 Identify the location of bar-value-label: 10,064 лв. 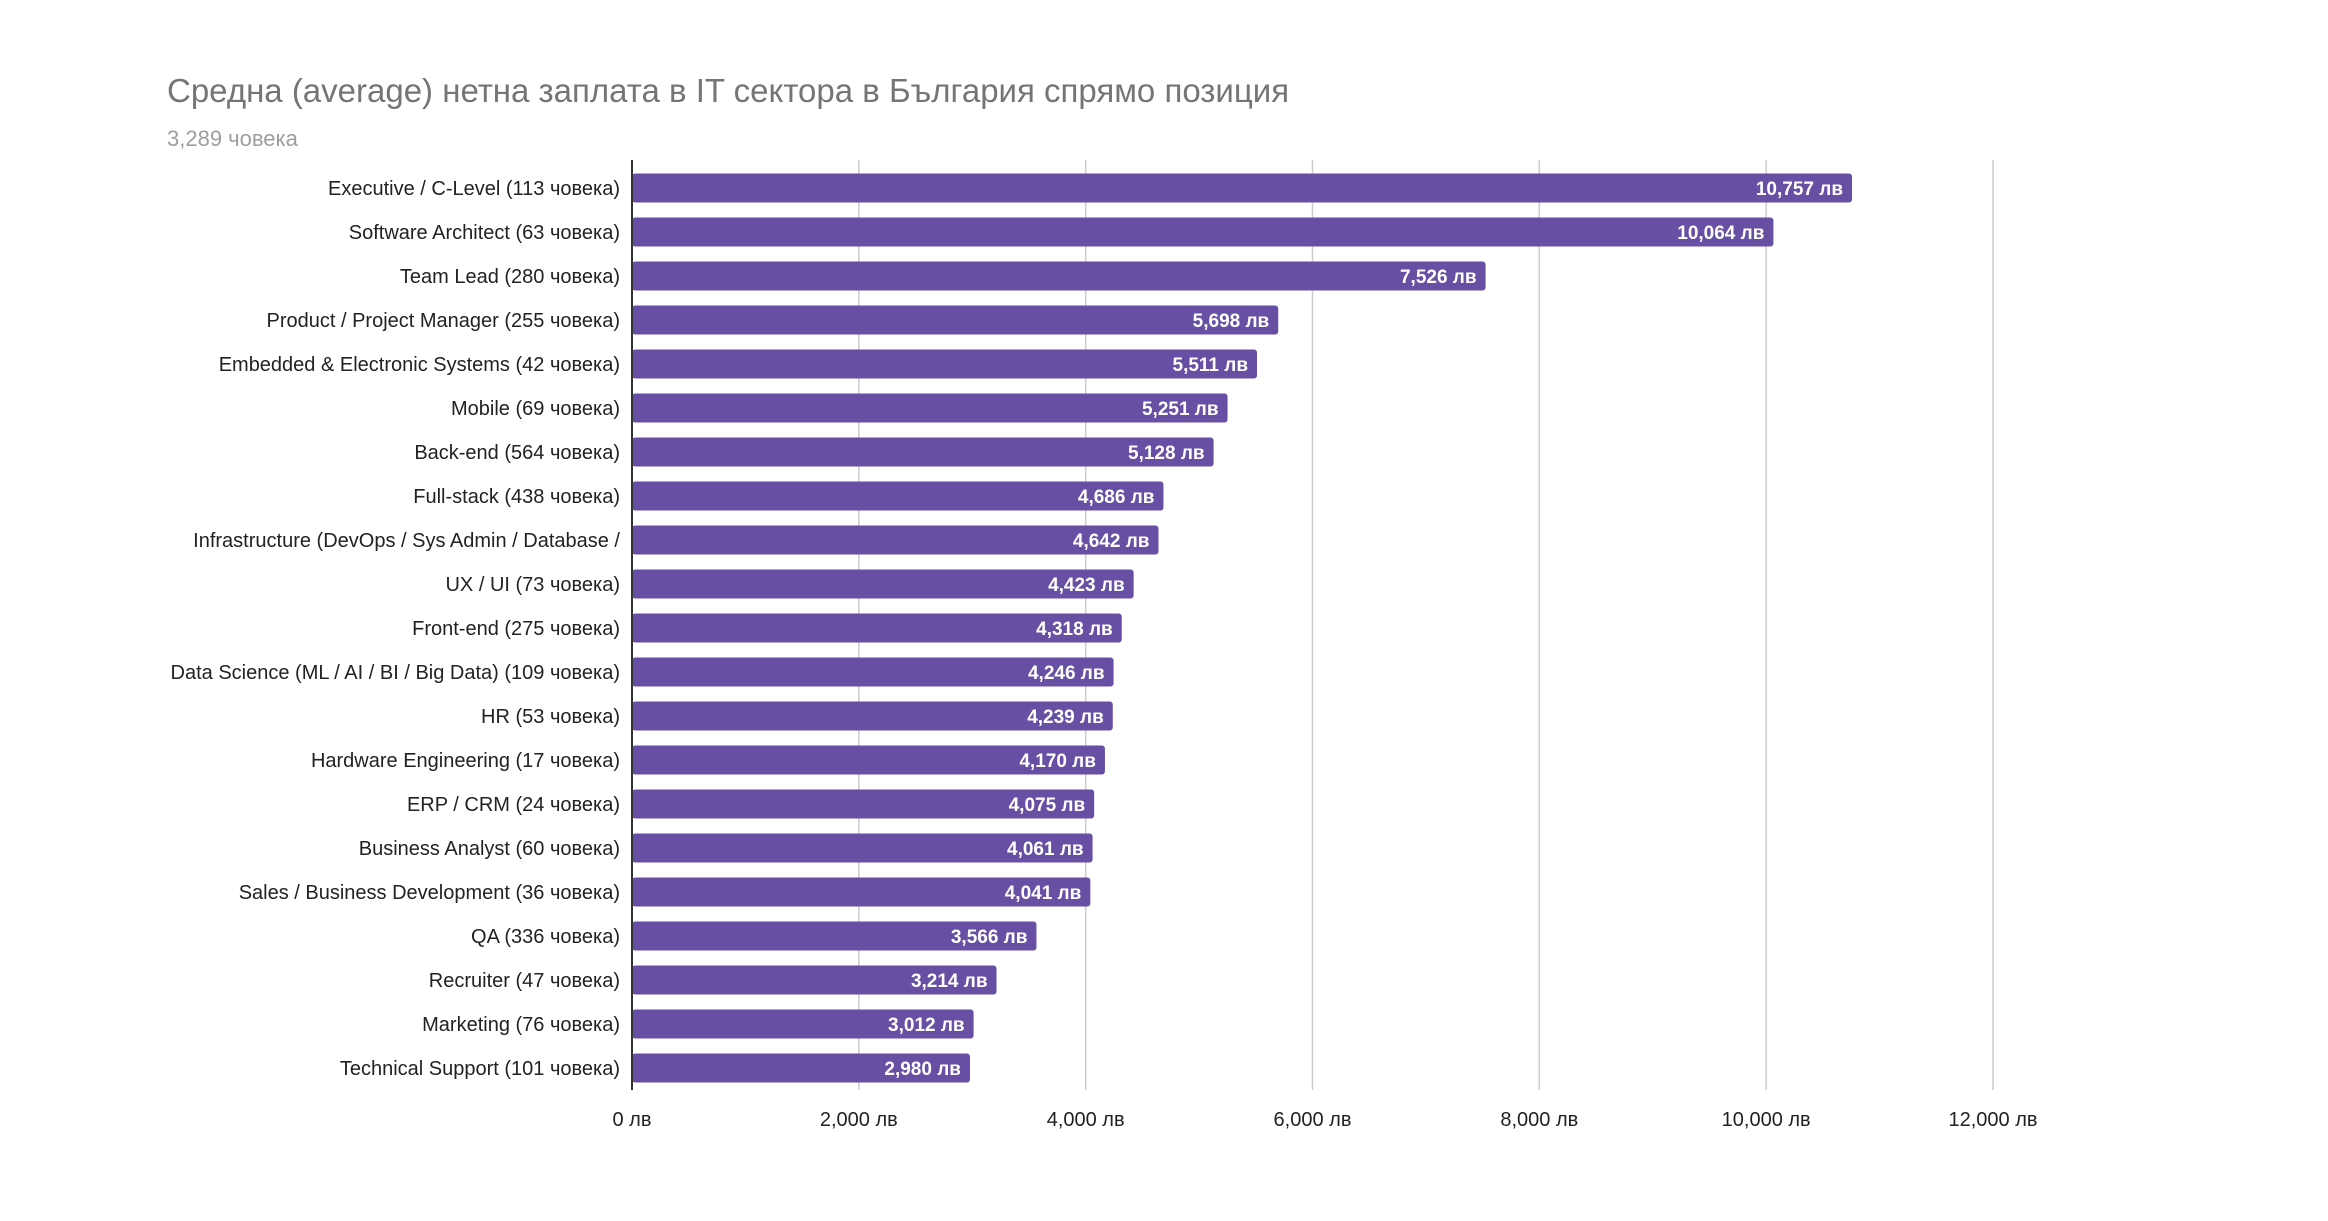
(1720, 233).